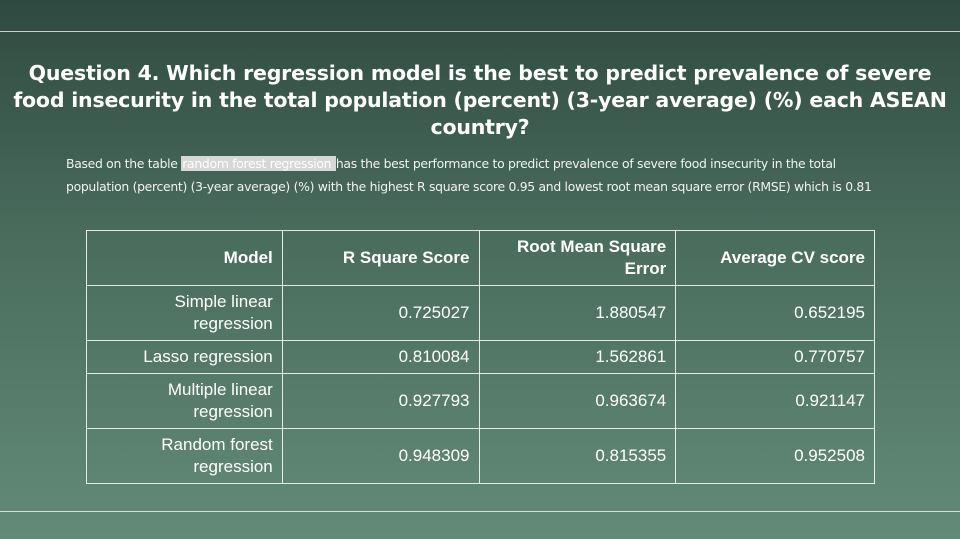  What do you see at coordinates (577, 401) in the screenshot?
I see `rmse-value: 0.963674` at bounding box center [577, 401].